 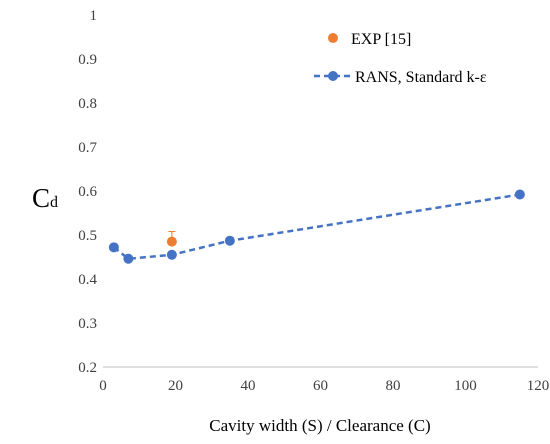 What do you see at coordinates (393, 386) in the screenshot?
I see `x-tick-label: 80` at bounding box center [393, 386].